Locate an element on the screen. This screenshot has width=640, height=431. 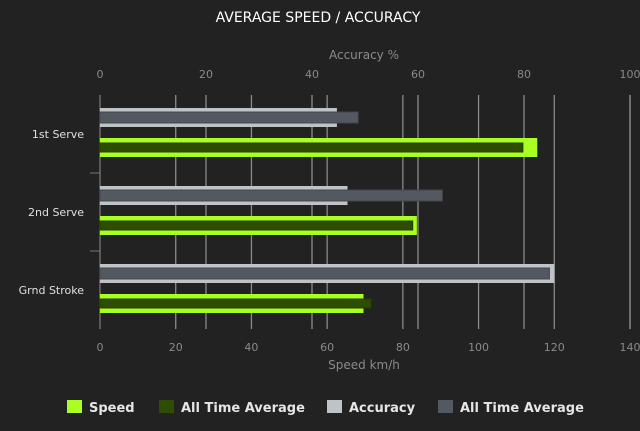
top-tick-label: 0 is located at coordinates (100, 74).